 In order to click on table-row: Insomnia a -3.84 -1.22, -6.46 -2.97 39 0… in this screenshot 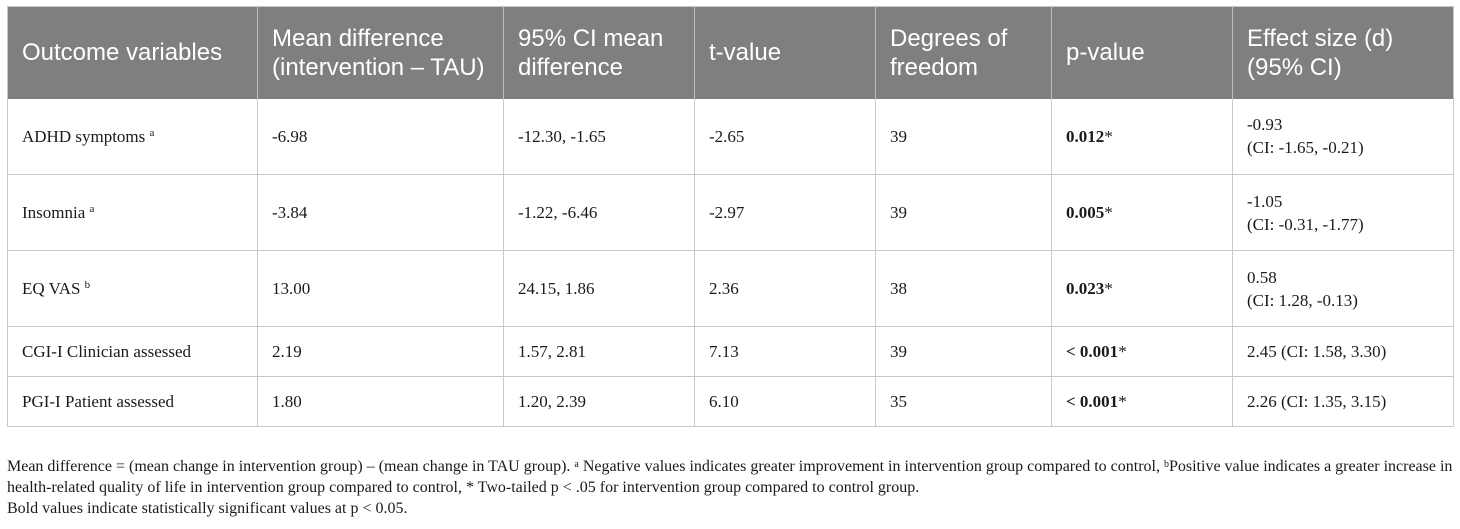, I will do `click(730, 212)`.